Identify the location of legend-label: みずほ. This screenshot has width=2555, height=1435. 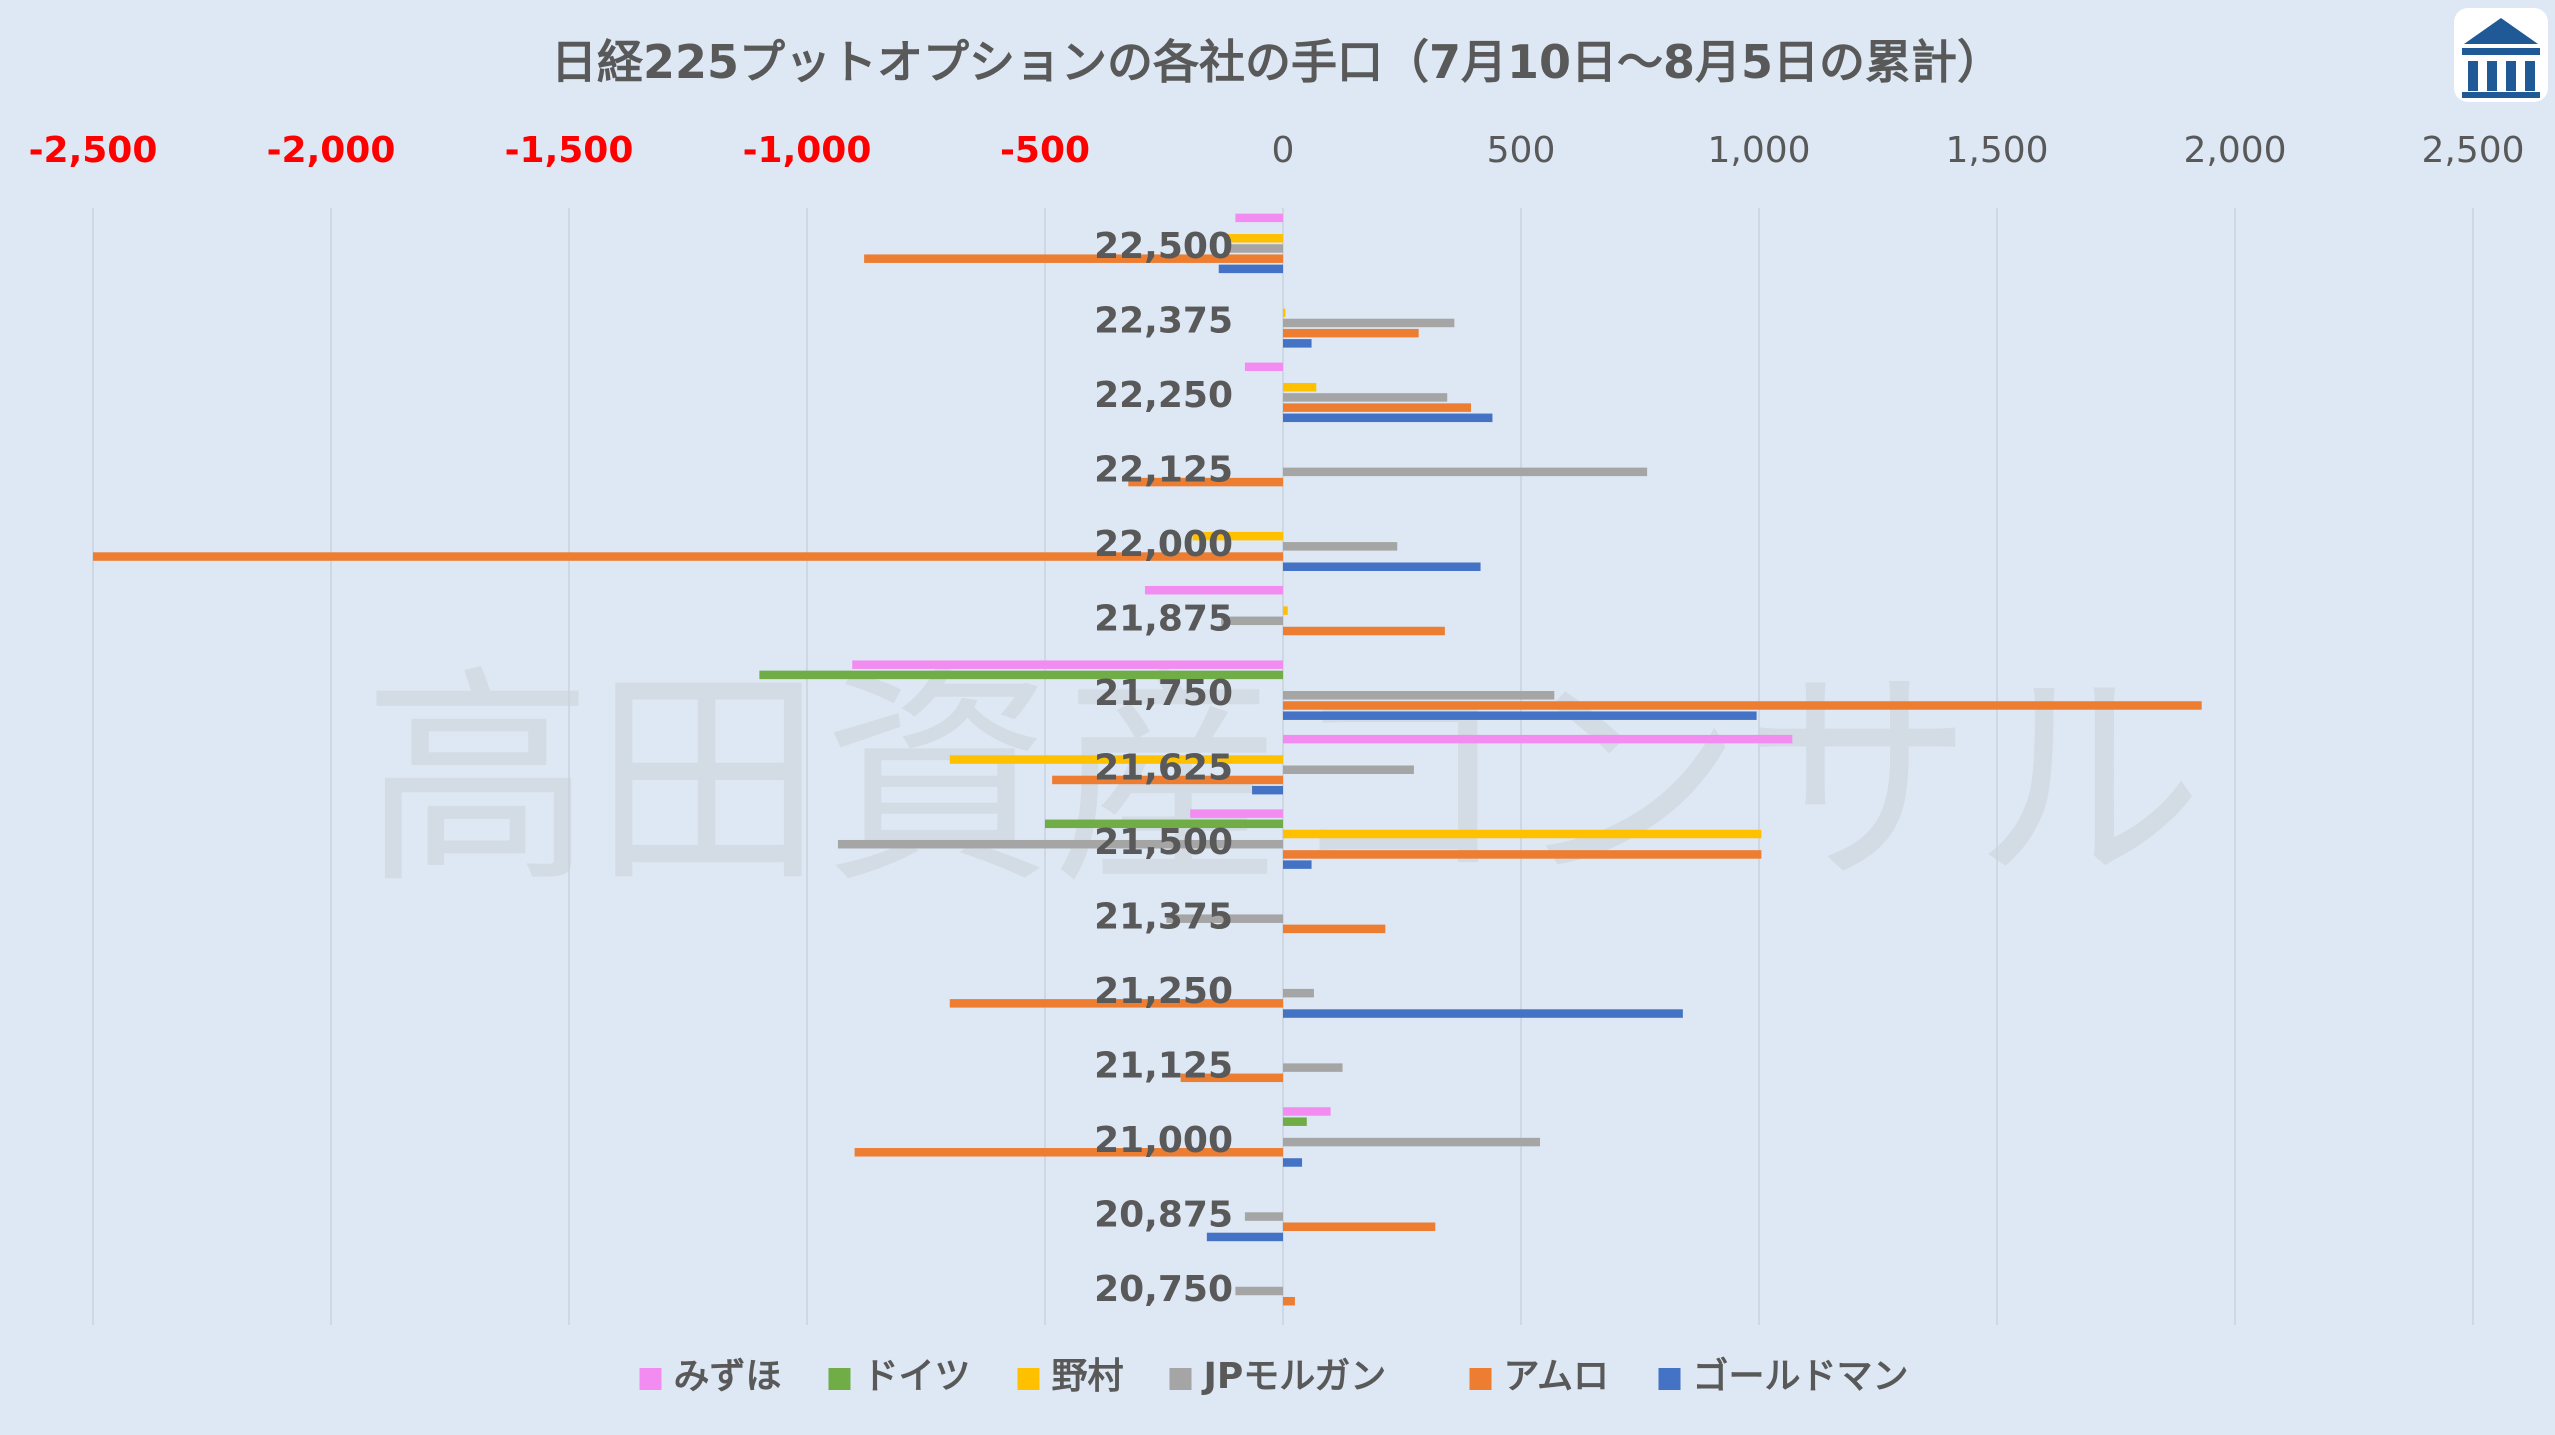
(728, 1376).